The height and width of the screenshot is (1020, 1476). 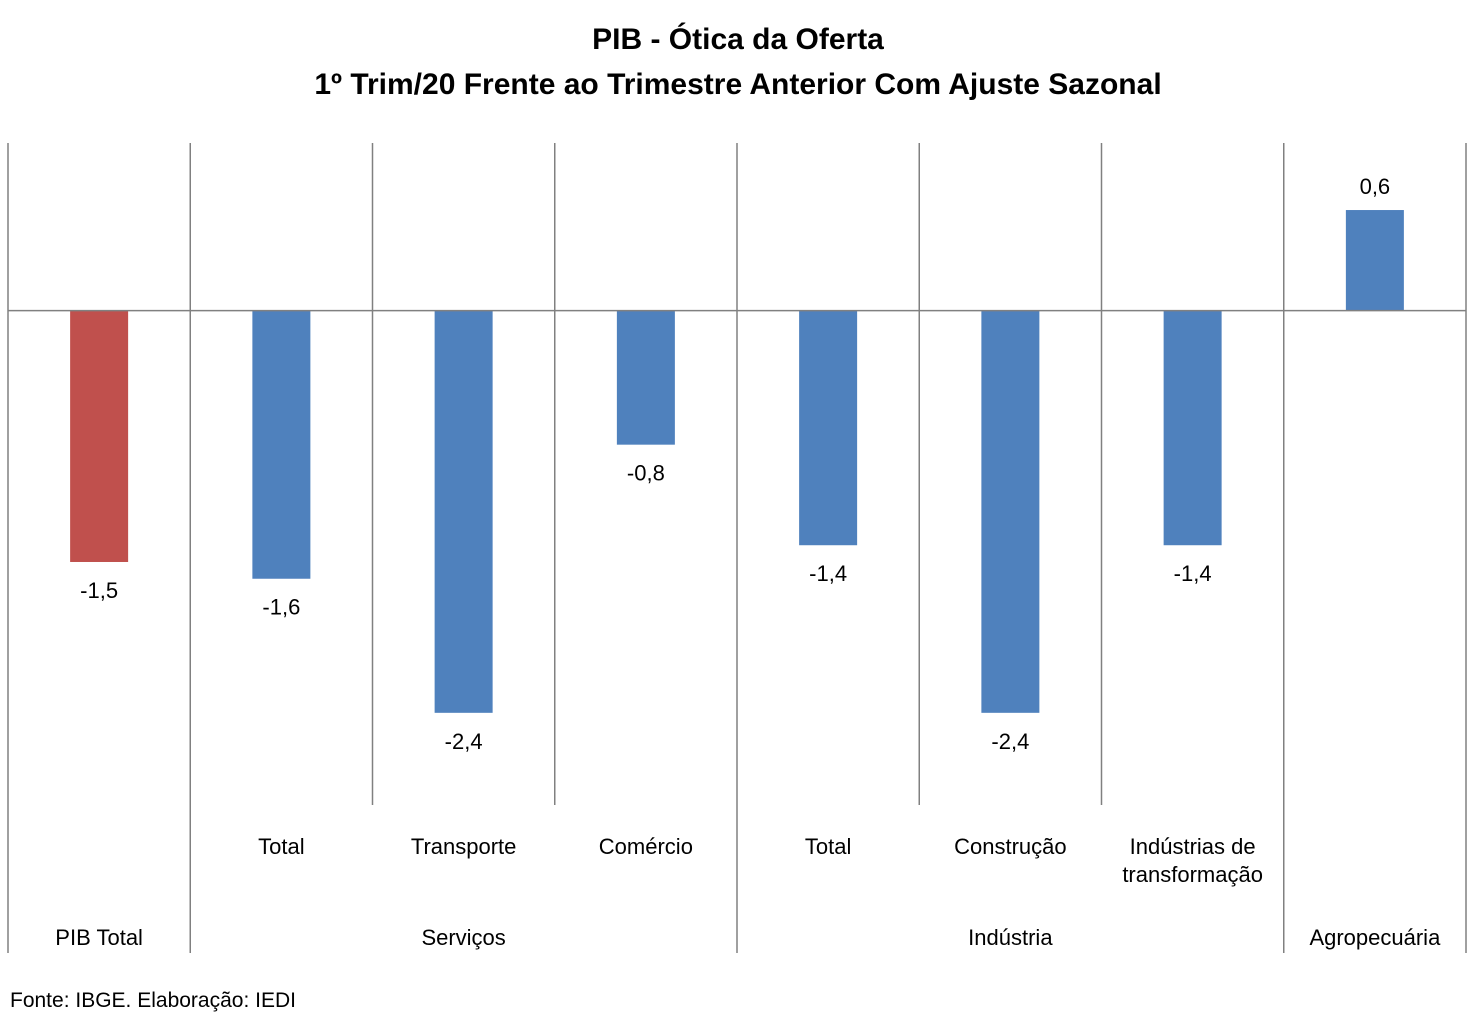 What do you see at coordinates (646, 846) in the screenshot?
I see `category-tick-label: Comércio` at bounding box center [646, 846].